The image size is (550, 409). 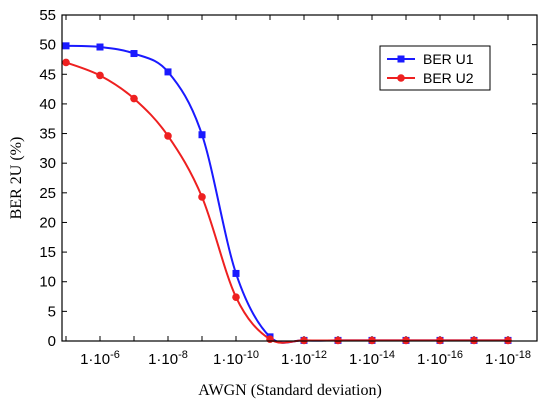 What do you see at coordinates (100, 358) in the screenshot?
I see `x-tick-label-0: 1·10⁻⁶` at bounding box center [100, 358].